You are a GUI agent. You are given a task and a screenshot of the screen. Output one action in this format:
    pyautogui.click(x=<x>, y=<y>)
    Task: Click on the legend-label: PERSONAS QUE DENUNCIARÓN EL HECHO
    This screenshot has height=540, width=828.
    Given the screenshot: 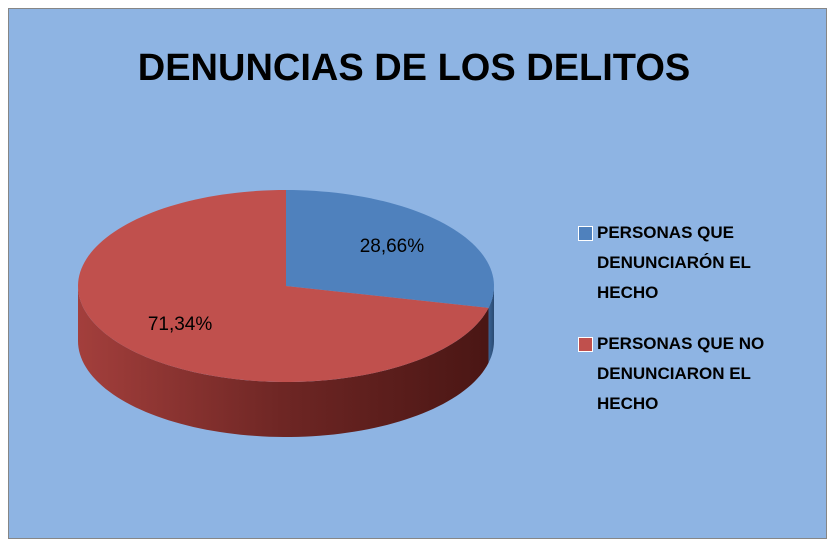 What is the action you would take?
    pyautogui.click(x=674, y=262)
    